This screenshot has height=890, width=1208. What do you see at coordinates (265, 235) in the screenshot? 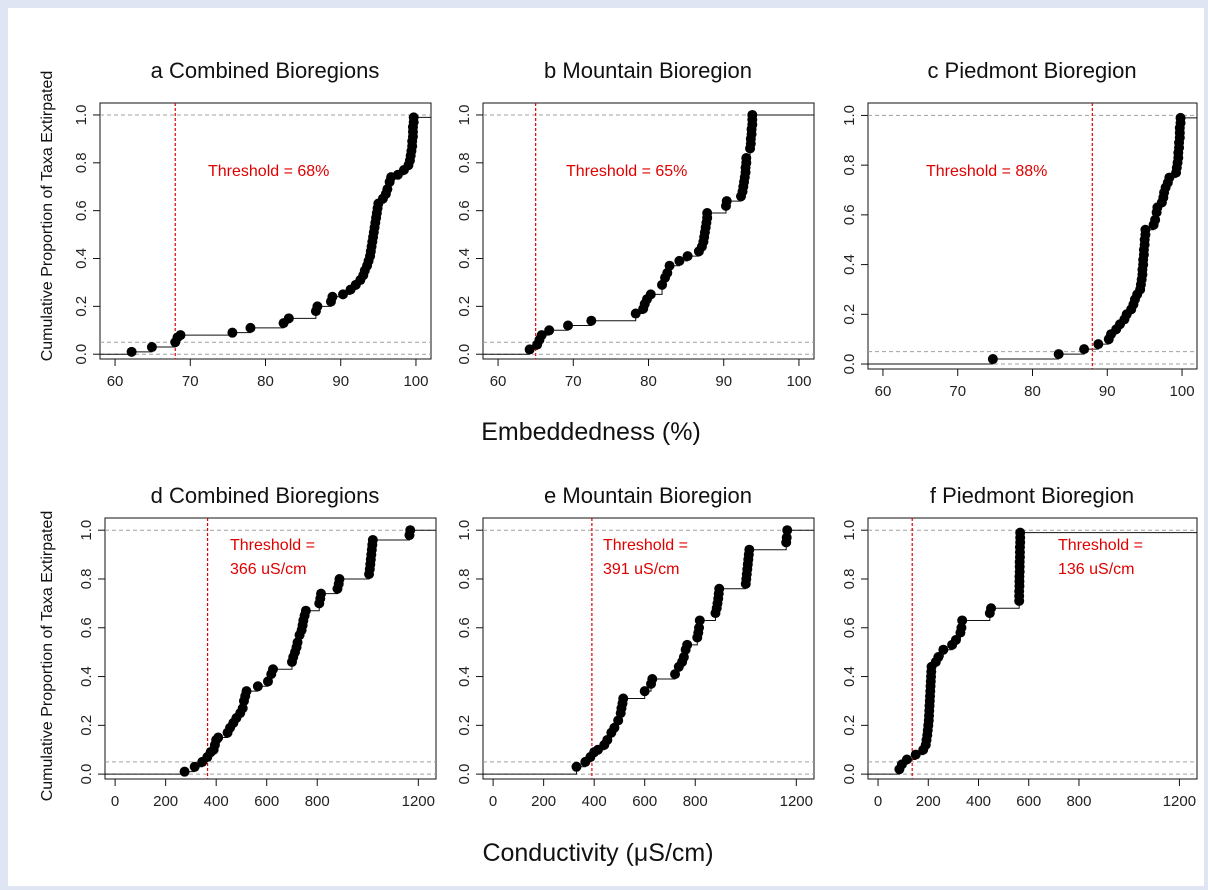
I see `step-line-a` at bounding box center [265, 235].